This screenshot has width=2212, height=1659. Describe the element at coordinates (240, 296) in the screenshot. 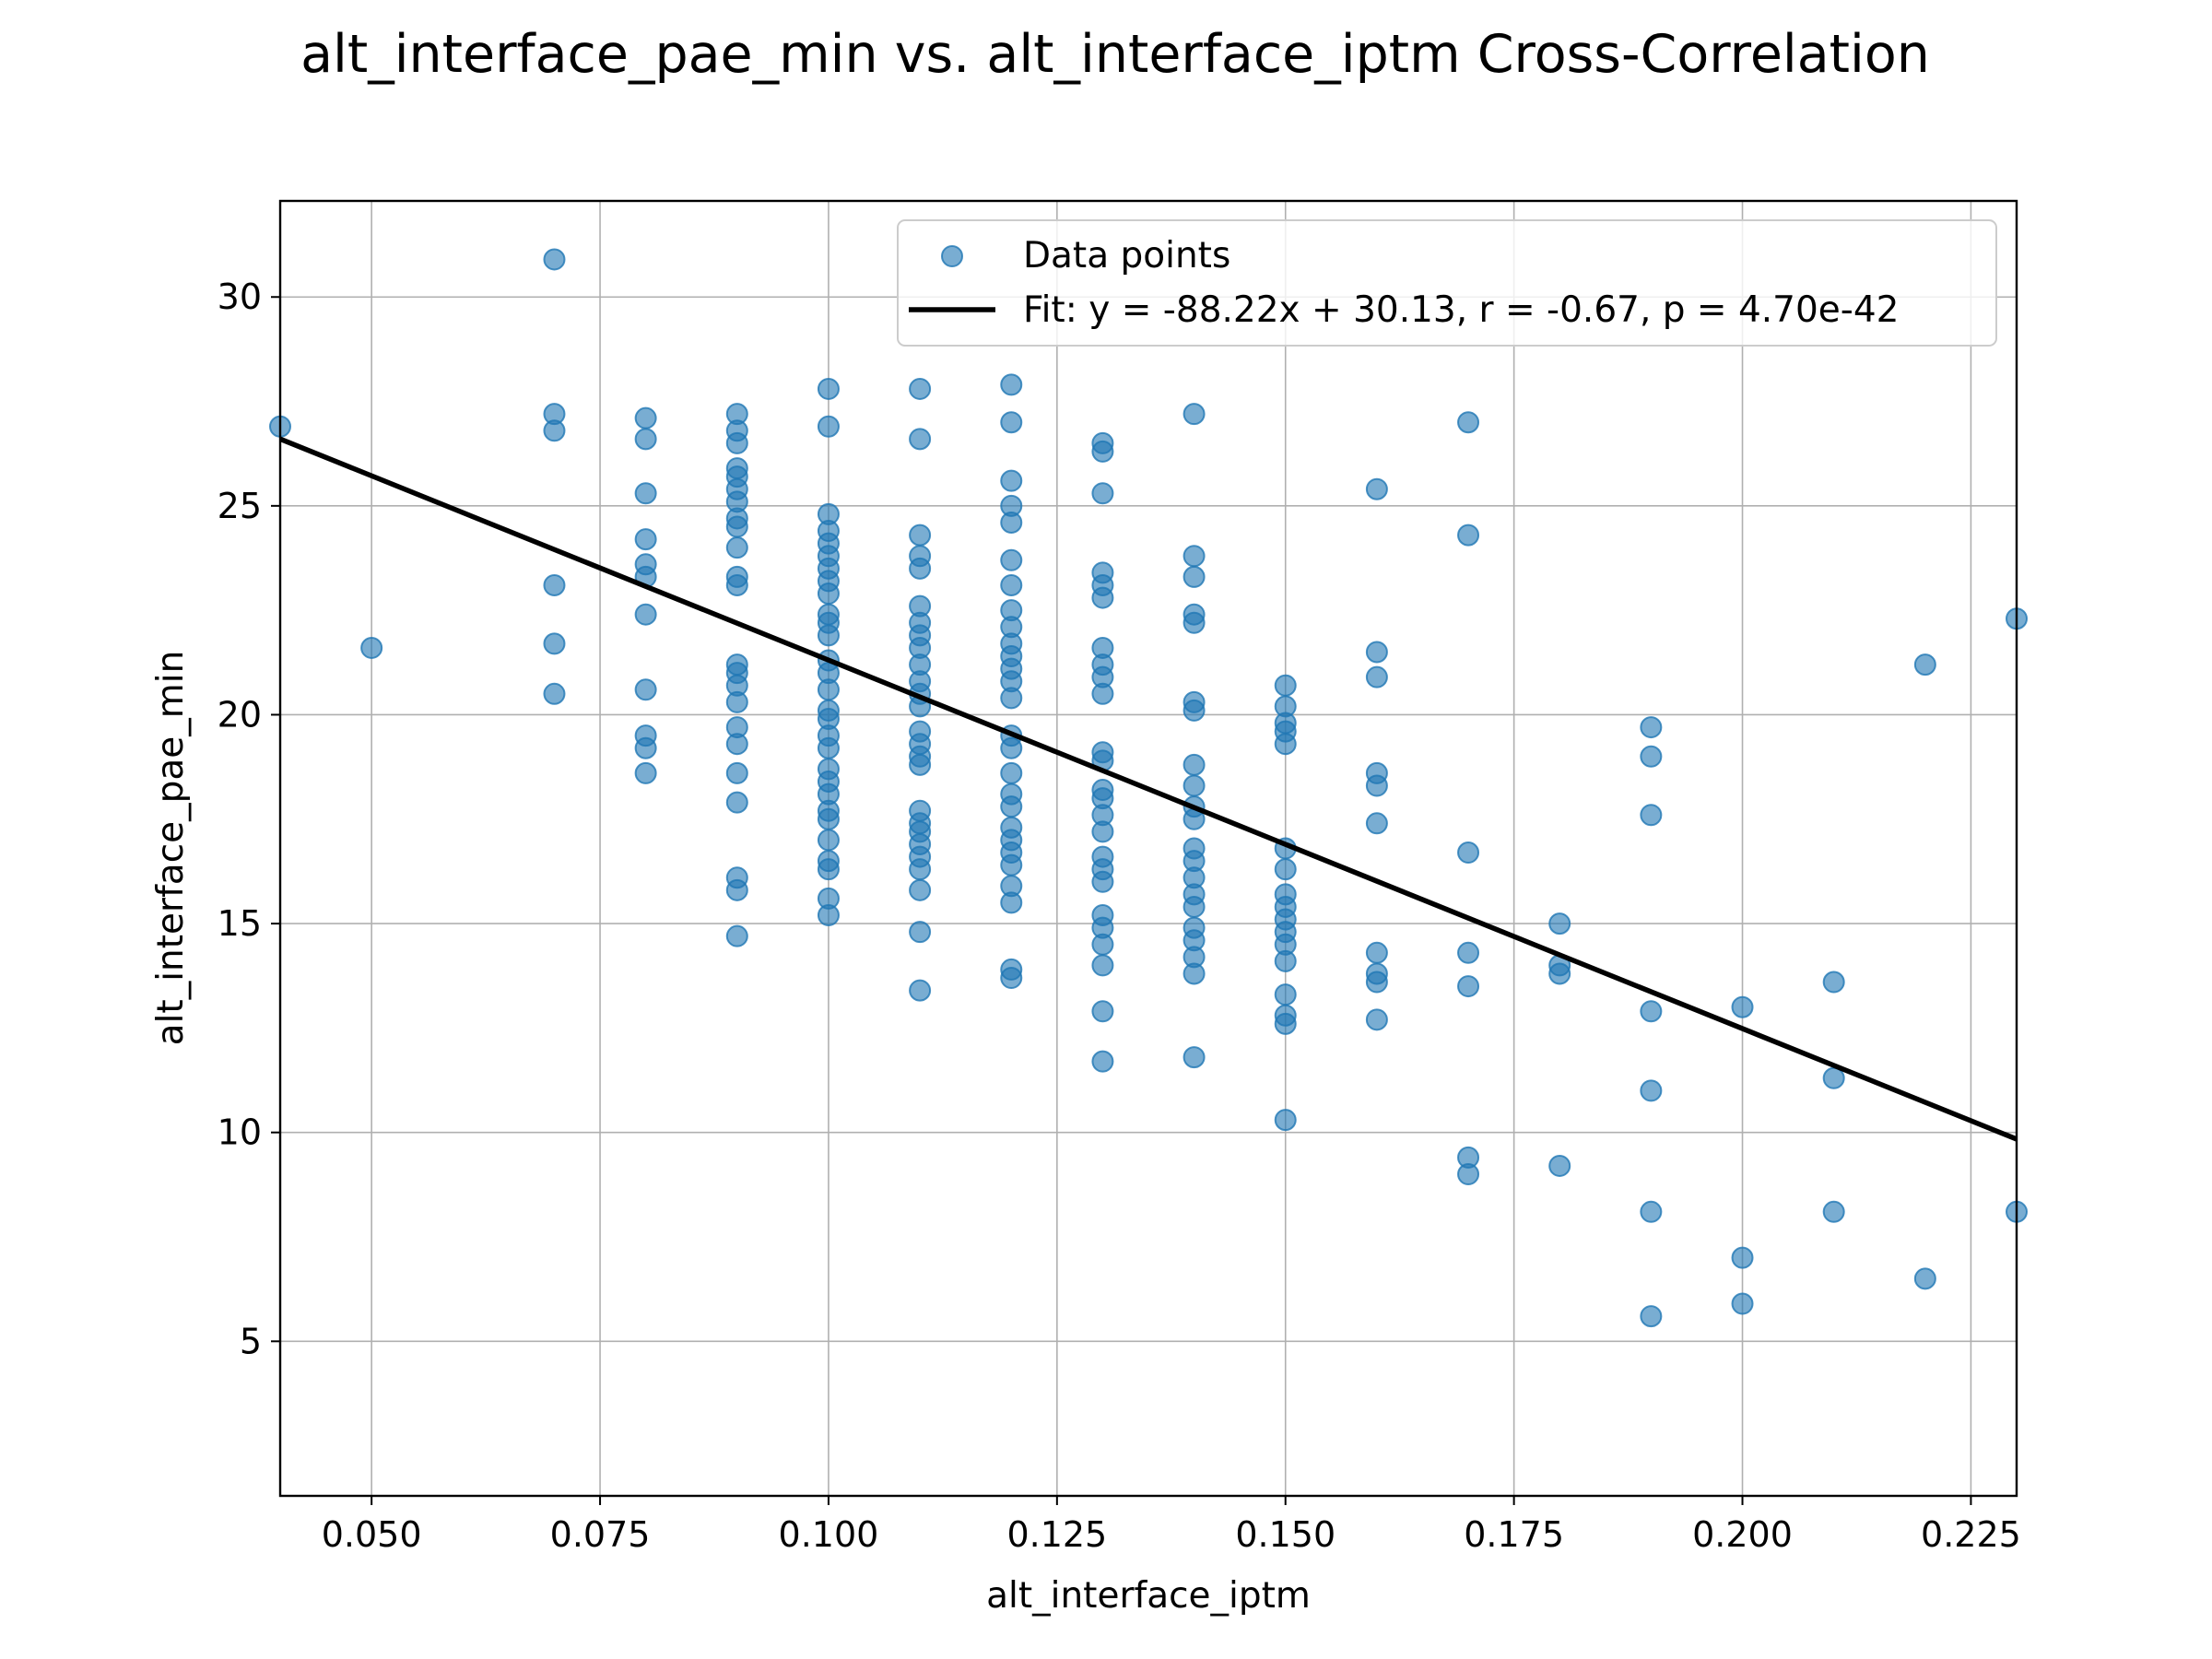

I see `y-tick-label: 30` at that location.